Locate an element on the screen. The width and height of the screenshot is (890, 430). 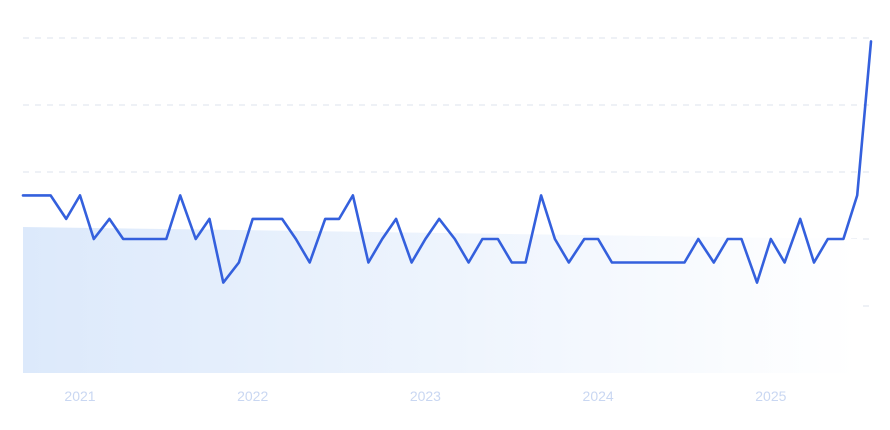
x-tick-label: 2022 is located at coordinates (252, 396).